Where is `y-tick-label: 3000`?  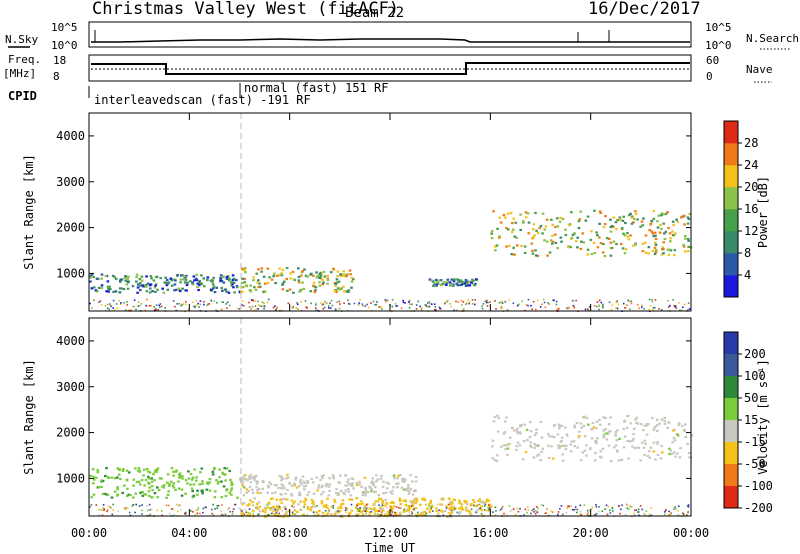 y-tick-label: 3000 is located at coordinates (70, 182).